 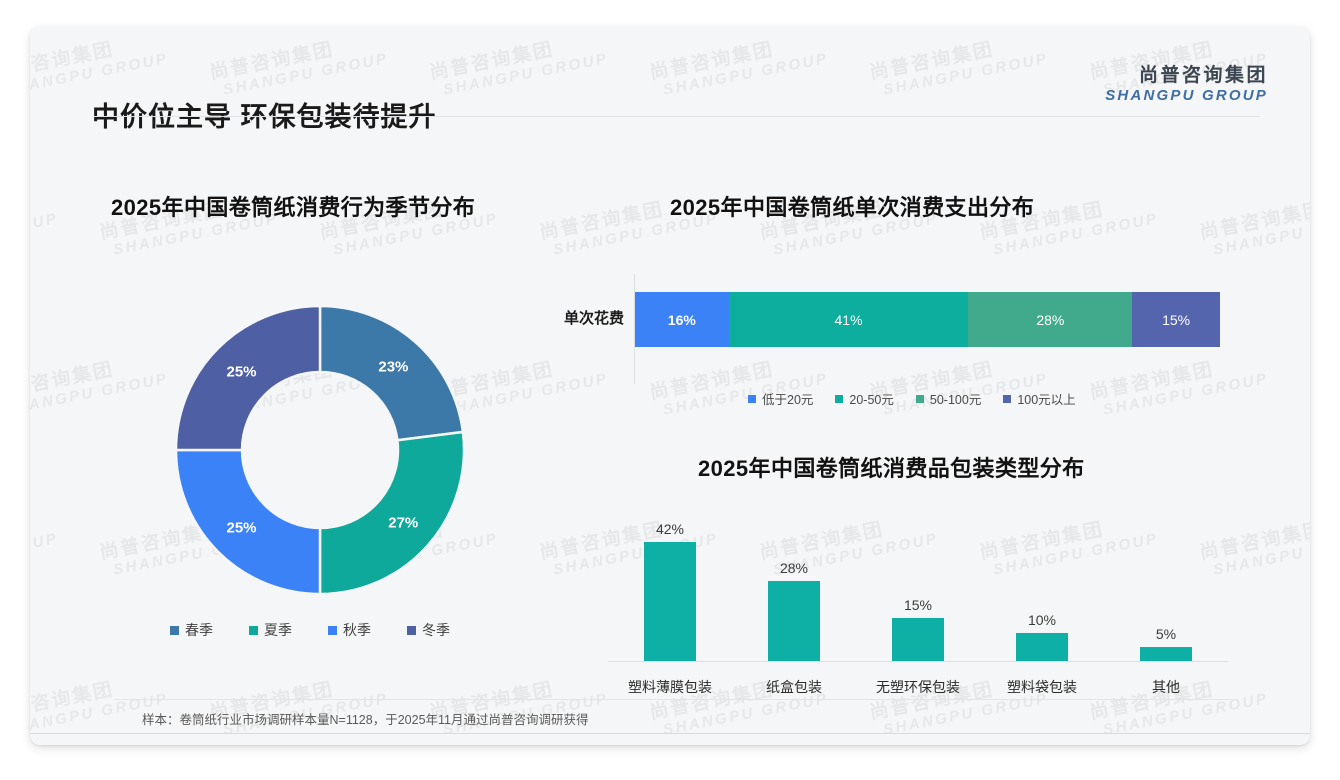 What do you see at coordinates (871, 400) in the screenshot?
I see `legend-label: 20-50元` at bounding box center [871, 400].